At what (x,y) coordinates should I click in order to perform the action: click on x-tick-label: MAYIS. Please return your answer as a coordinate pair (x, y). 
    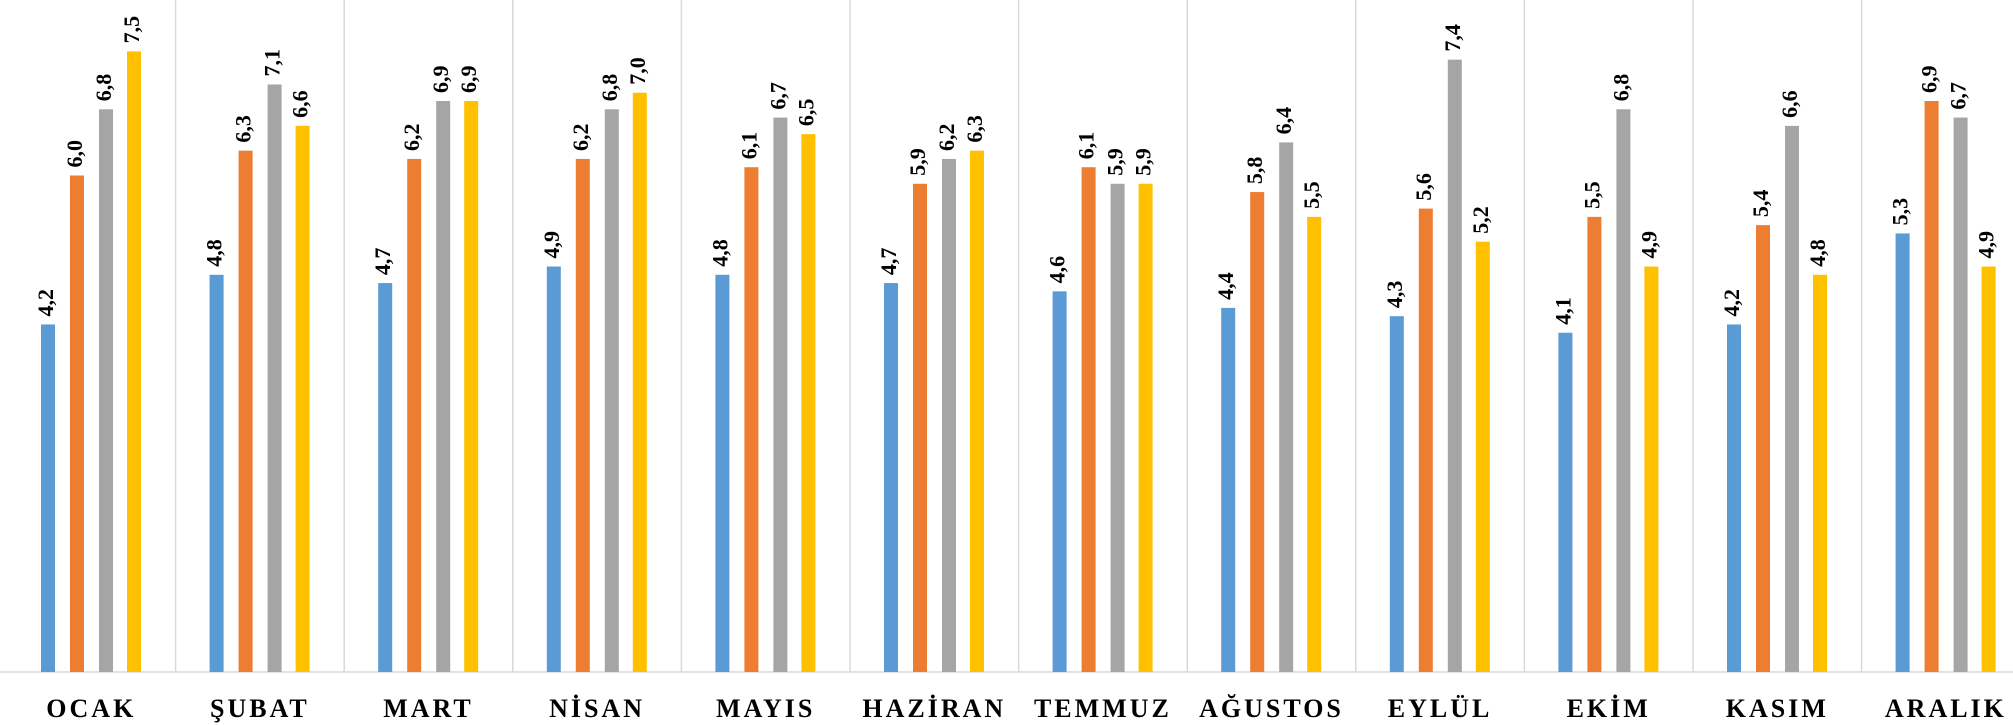
    Looking at the image, I should click on (765, 708).